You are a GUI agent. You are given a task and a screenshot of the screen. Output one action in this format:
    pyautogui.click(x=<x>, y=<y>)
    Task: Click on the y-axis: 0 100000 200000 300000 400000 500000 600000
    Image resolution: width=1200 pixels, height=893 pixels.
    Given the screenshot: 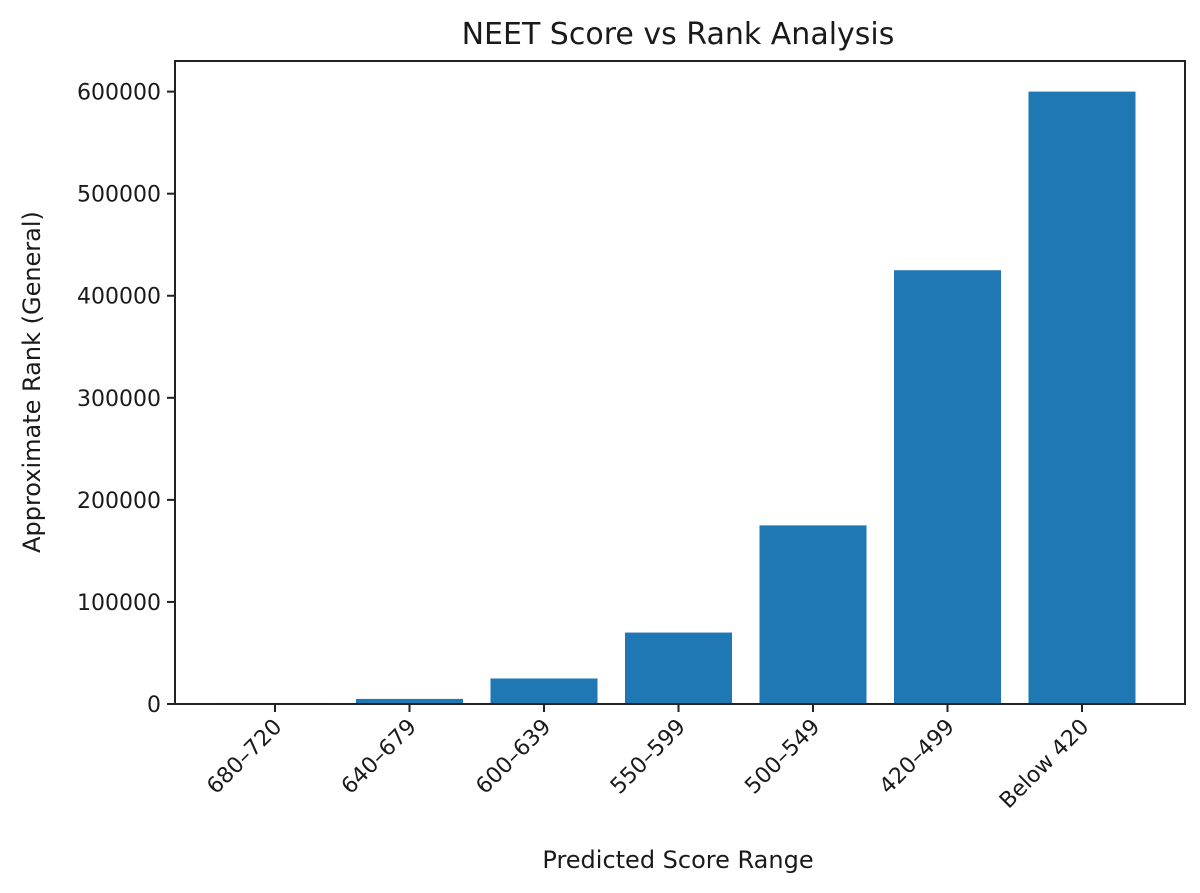 What is the action you would take?
    pyautogui.click(x=126, y=399)
    